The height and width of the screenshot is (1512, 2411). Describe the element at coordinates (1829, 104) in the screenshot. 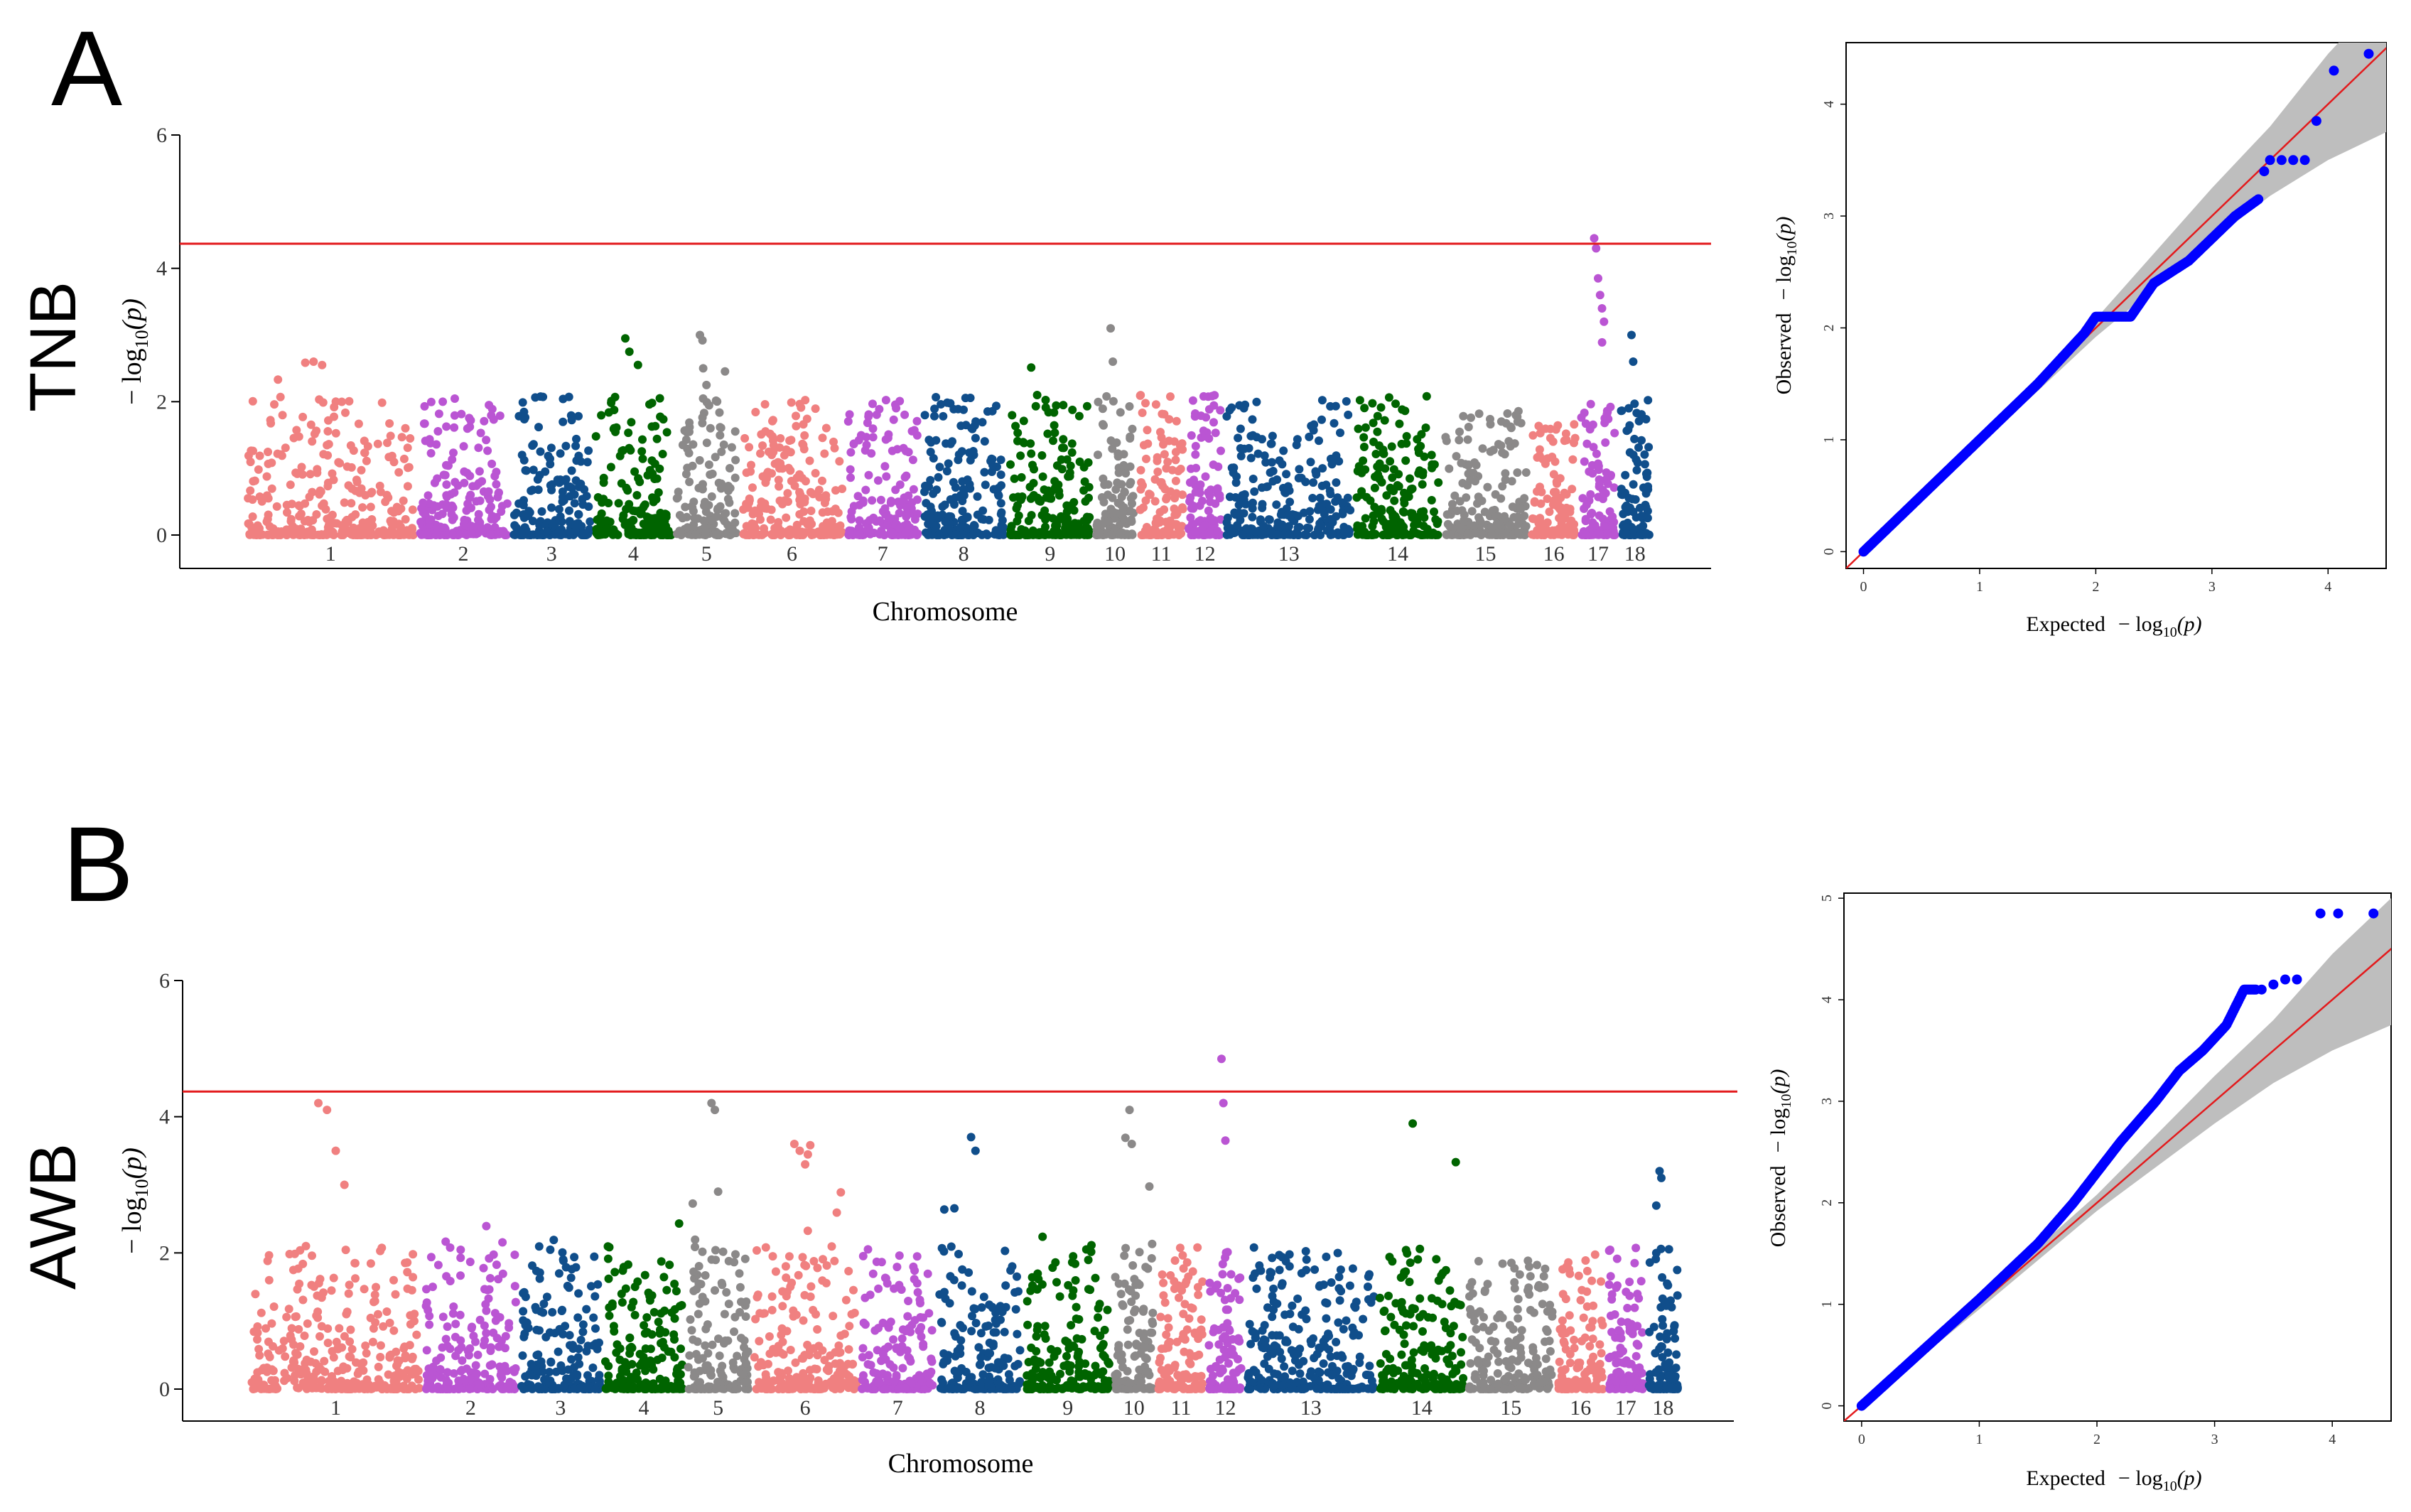

I see `qq-y-tick-label: 4` at that location.